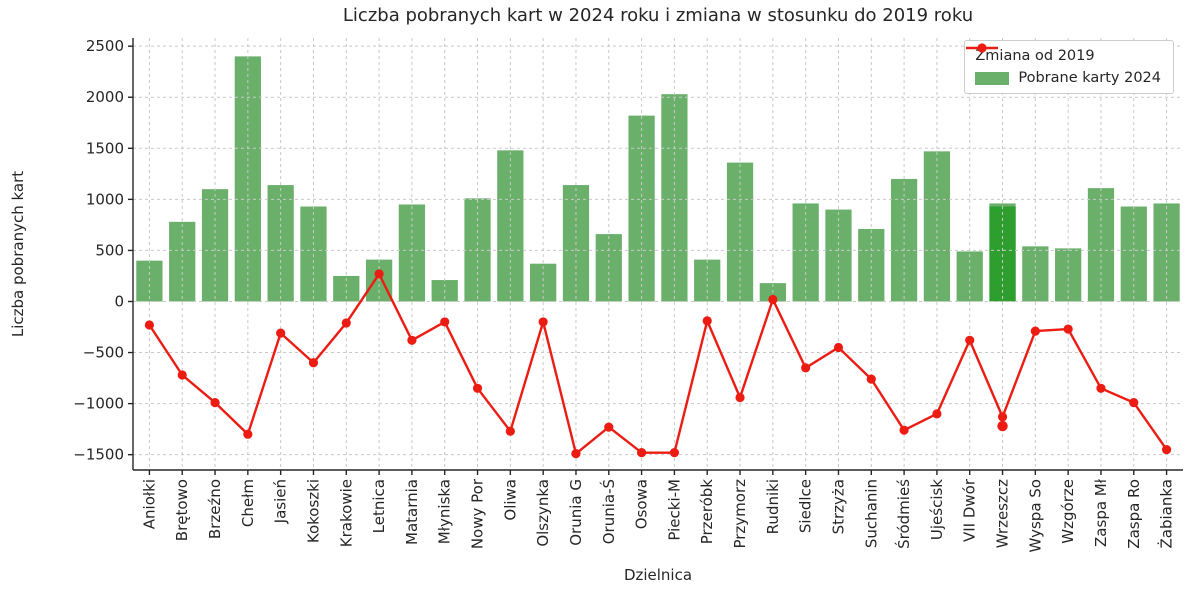 This screenshot has height=595, width=1200. I want to click on marker-Orunia G, so click(576, 454).